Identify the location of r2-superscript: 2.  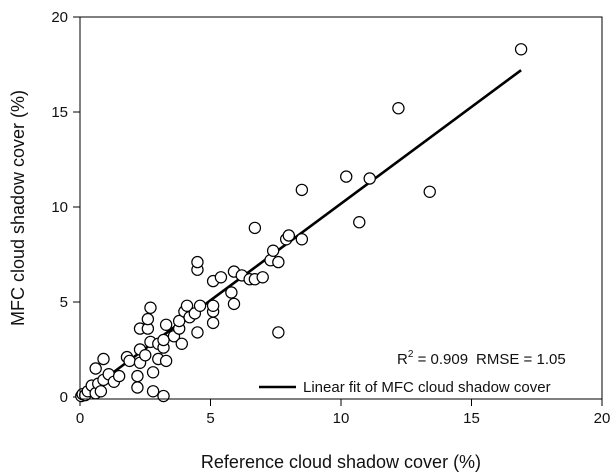
(411, 354).